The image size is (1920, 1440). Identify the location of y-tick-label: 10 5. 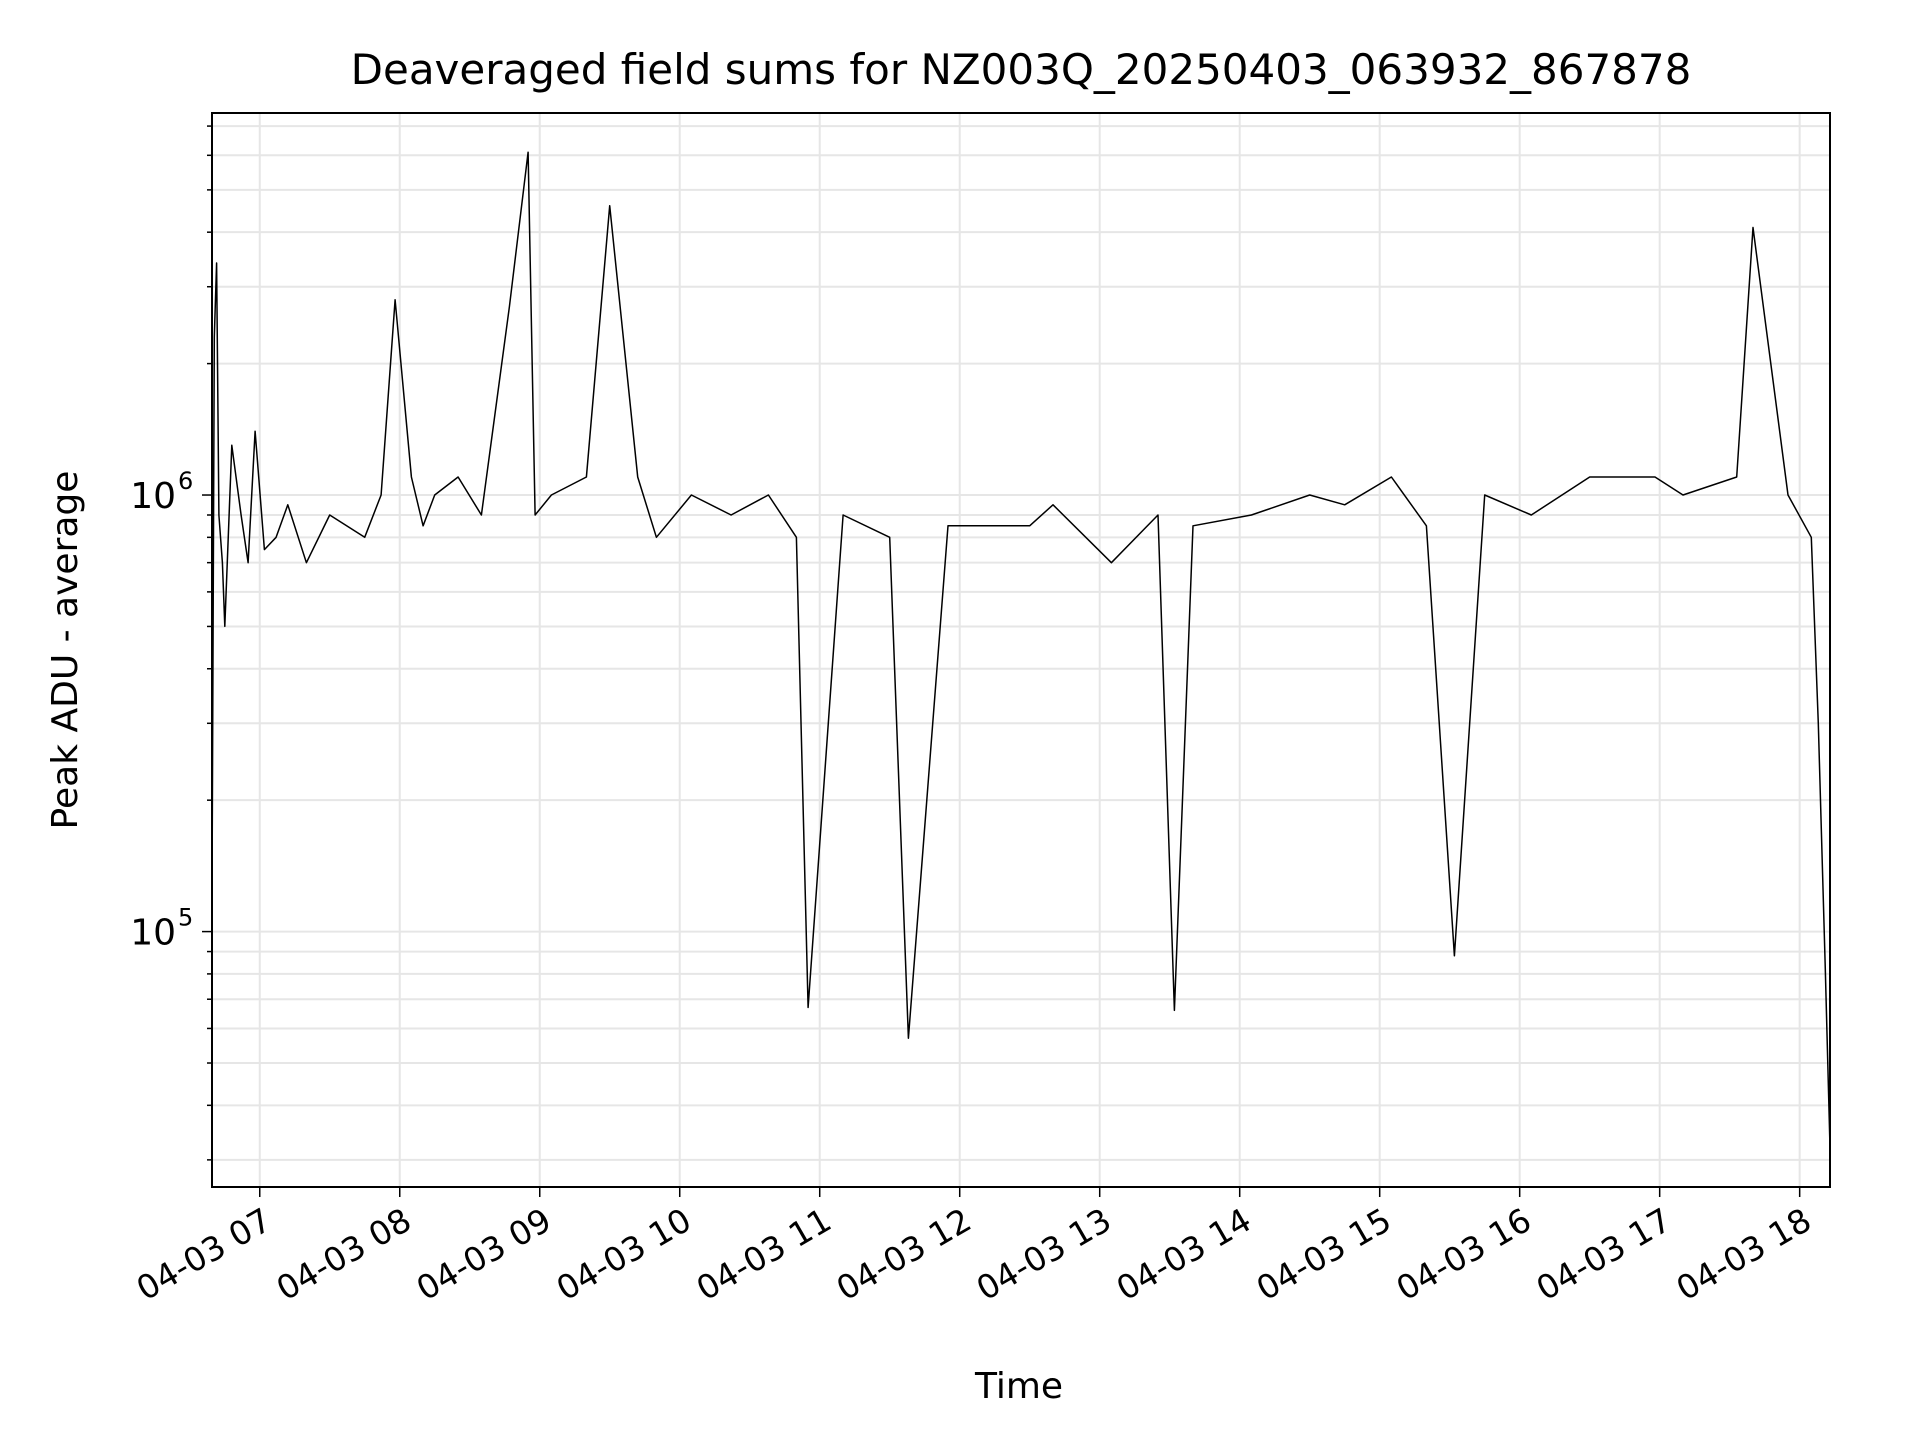
(161, 929).